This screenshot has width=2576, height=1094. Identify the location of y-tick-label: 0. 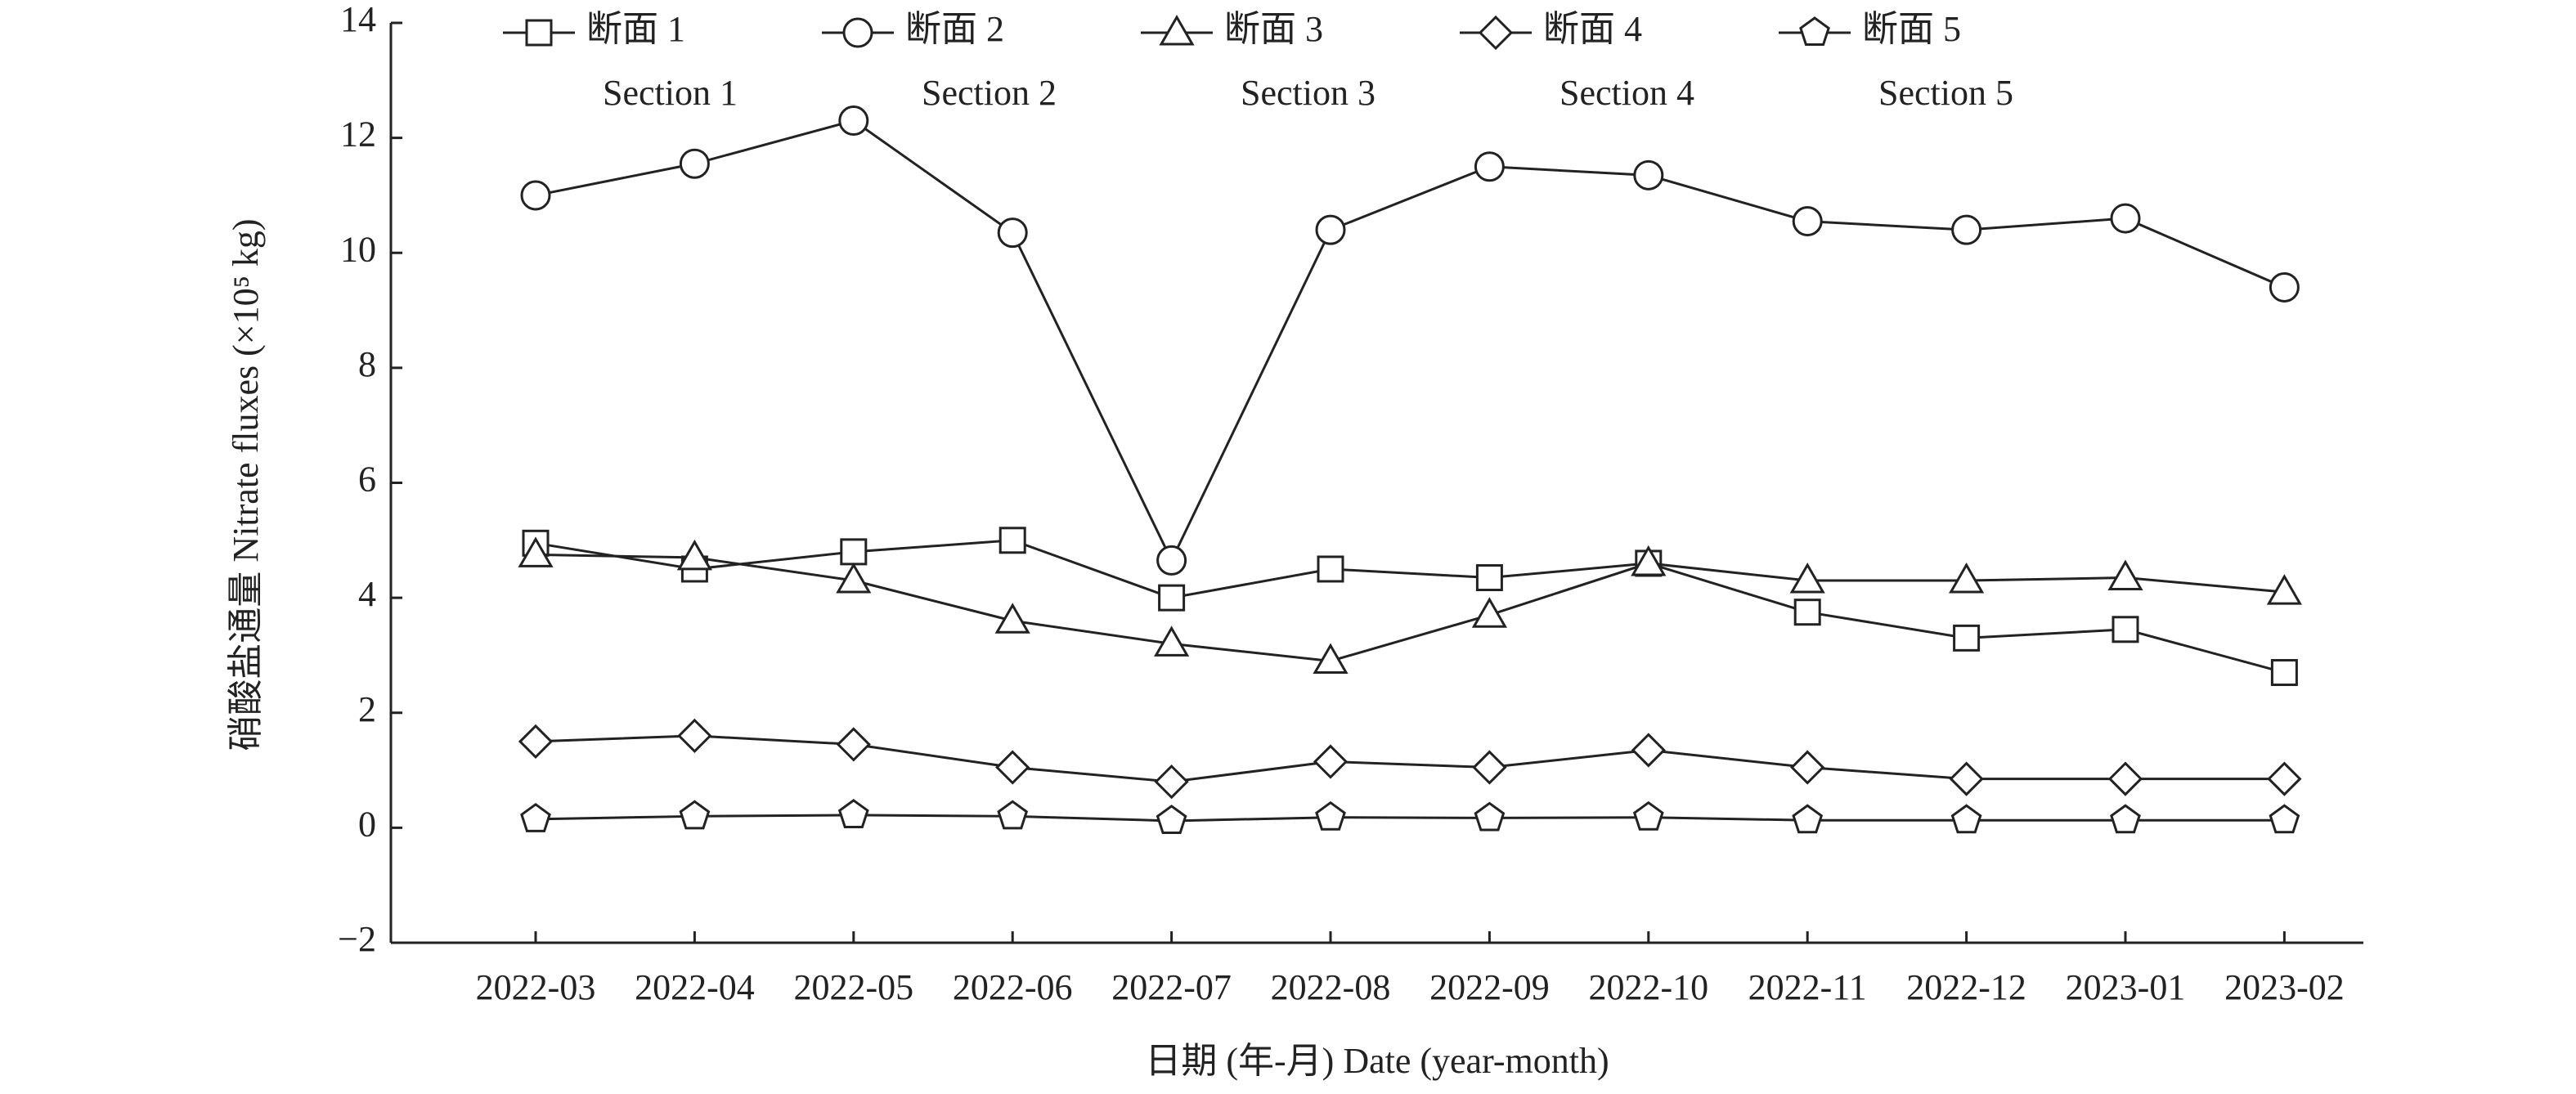
(367, 824).